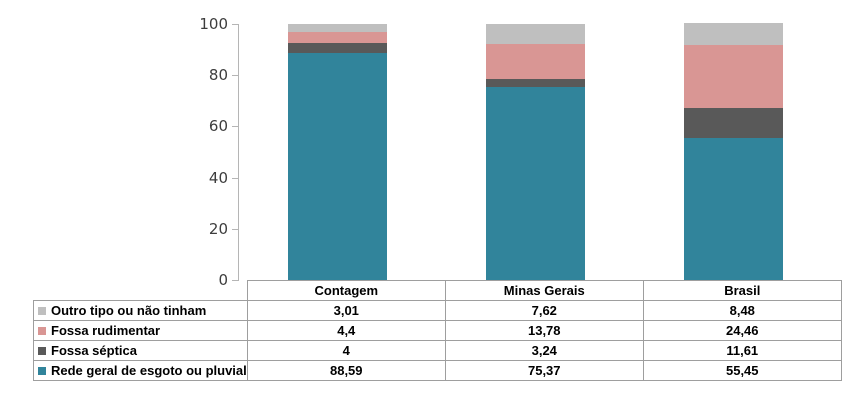 The height and width of the screenshot is (416, 854). What do you see at coordinates (218, 178) in the screenshot?
I see `y-axis-tick-label: 40` at bounding box center [218, 178].